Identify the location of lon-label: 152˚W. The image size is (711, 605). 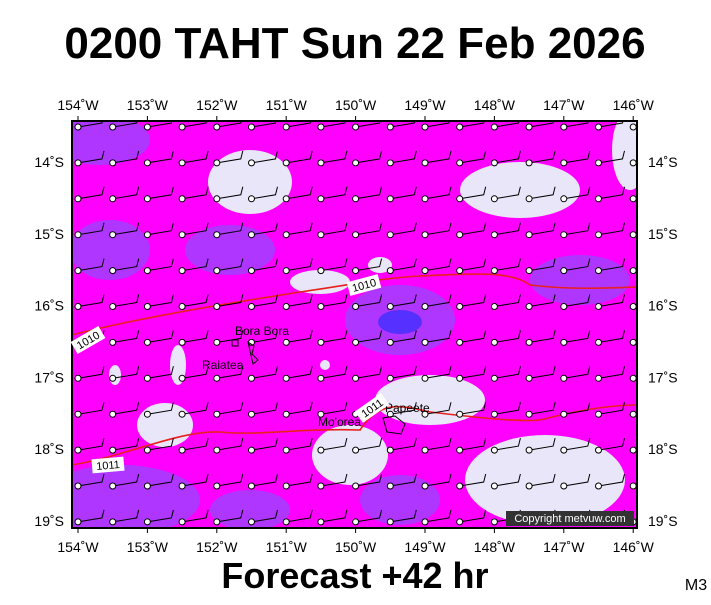
(217, 105).